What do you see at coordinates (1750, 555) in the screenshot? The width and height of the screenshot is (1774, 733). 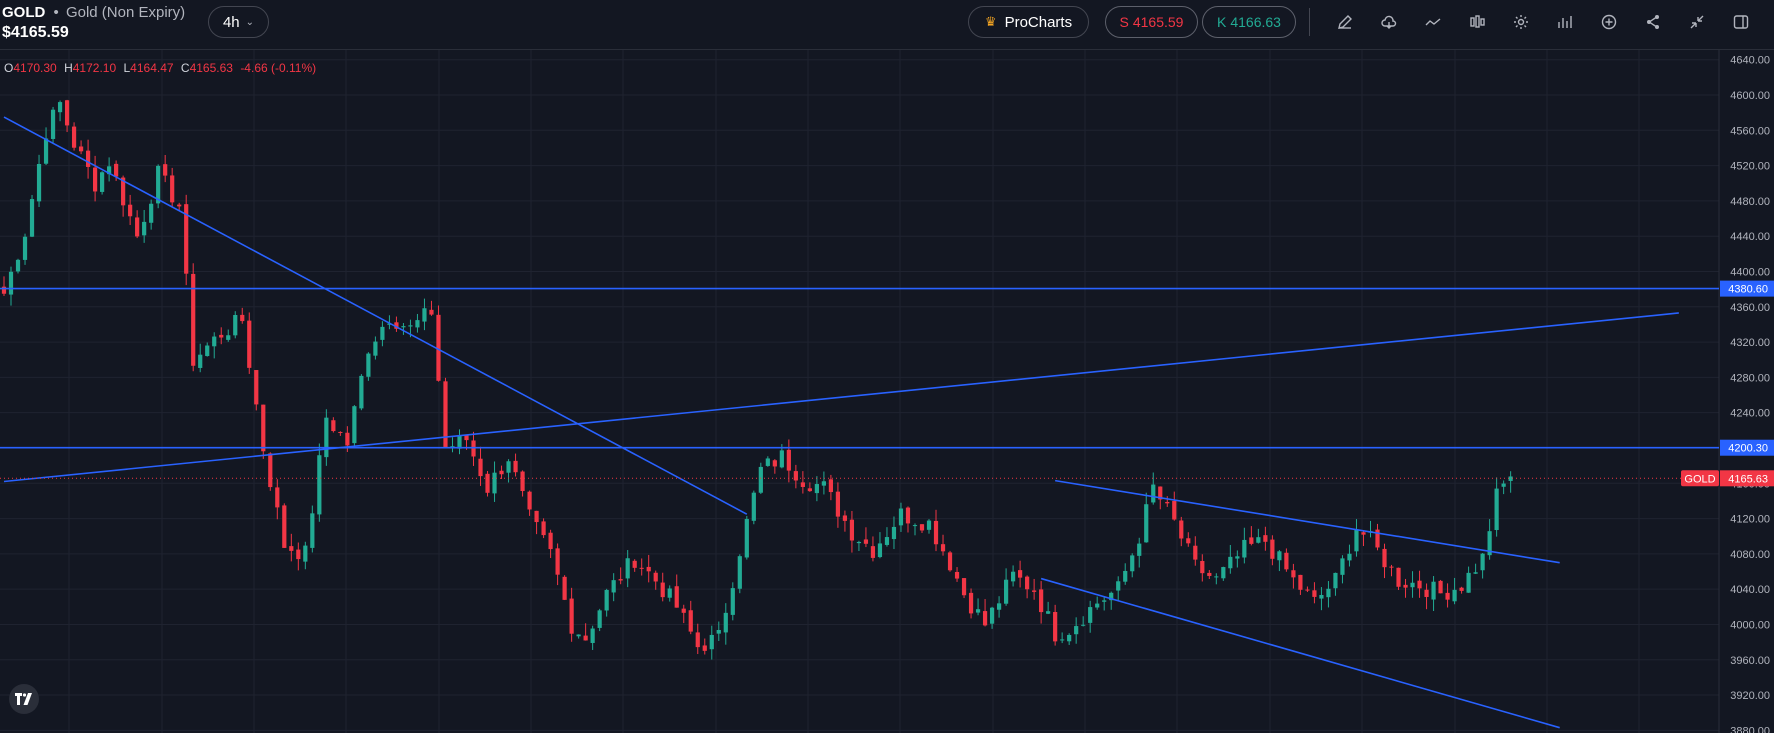 I see `y-axis-tick-label: 4080.00` at bounding box center [1750, 555].